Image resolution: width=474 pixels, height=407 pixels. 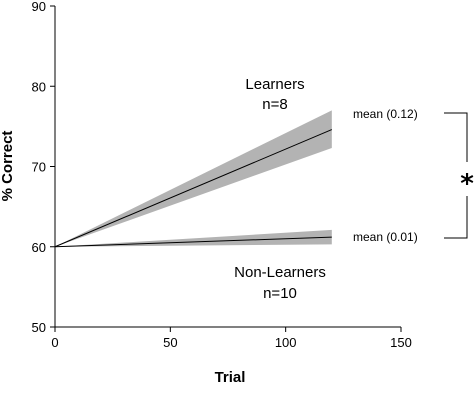 What do you see at coordinates (274, 104) in the screenshot?
I see `learners-n-label: n=8` at bounding box center [274, 104].